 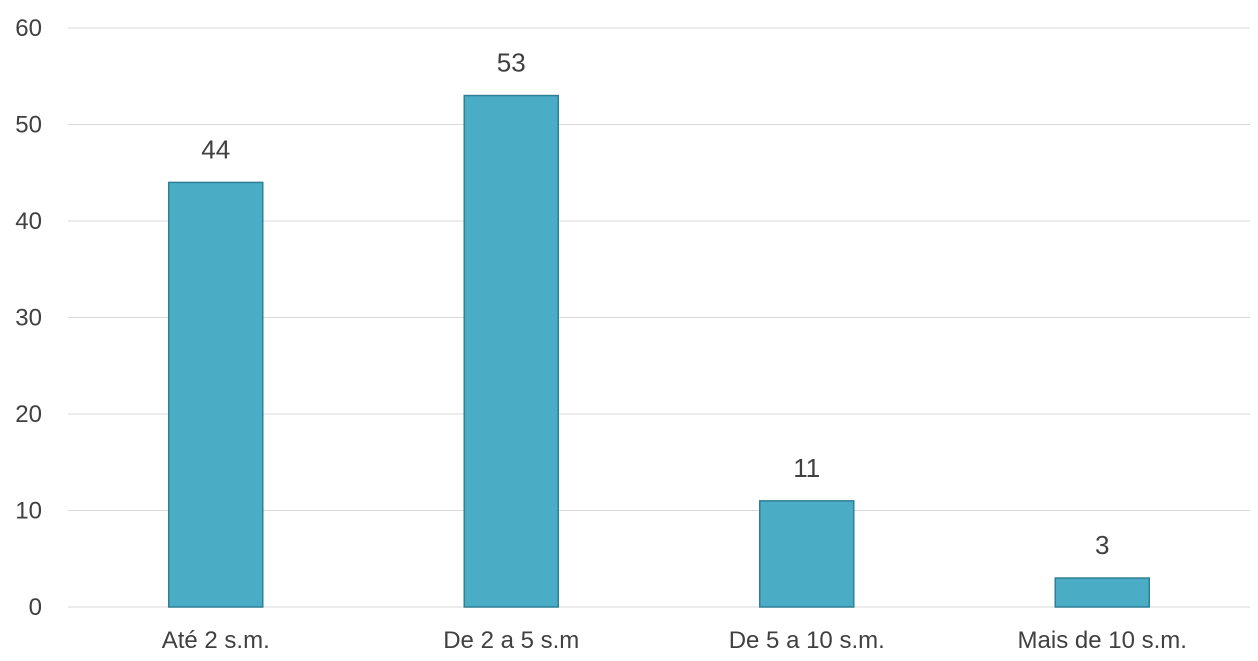 What do you see at coordinates (28, 511) in the screenshot?
I see `y-tick-label: 10` at bounding box center [28, 511].